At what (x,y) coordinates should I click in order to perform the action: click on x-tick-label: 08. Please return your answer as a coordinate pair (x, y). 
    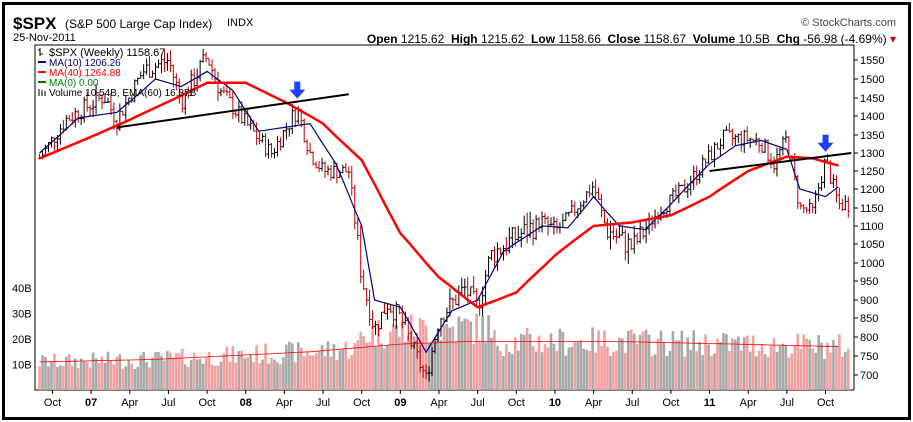
    Looking at the image, I should click on (246, 403).